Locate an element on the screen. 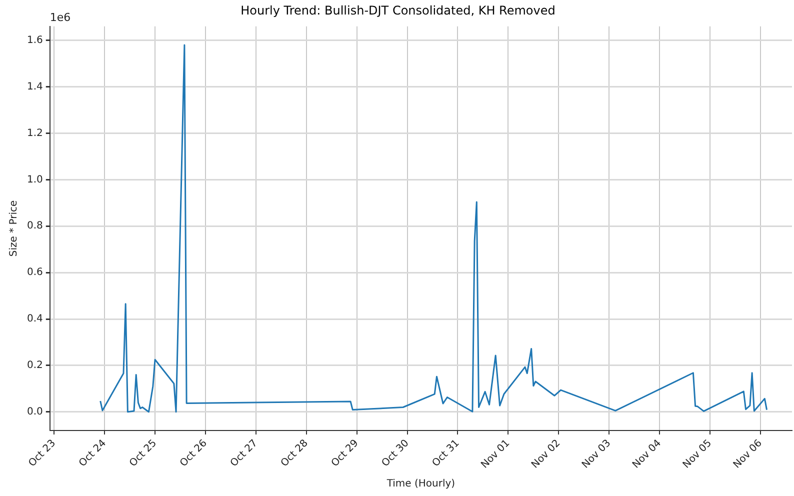 Image resolution: width=794 pixels, height=496 pixels. x-tick-label: Oct 23 is located at coordinates (42, 454).